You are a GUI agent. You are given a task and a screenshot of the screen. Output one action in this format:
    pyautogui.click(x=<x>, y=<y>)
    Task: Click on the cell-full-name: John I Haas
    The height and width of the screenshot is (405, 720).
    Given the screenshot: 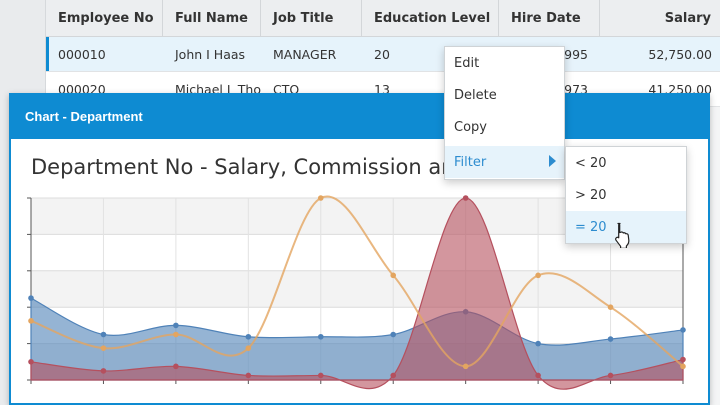 What is the action you would take?
    pyautogui.click(x=210, y=54)
    